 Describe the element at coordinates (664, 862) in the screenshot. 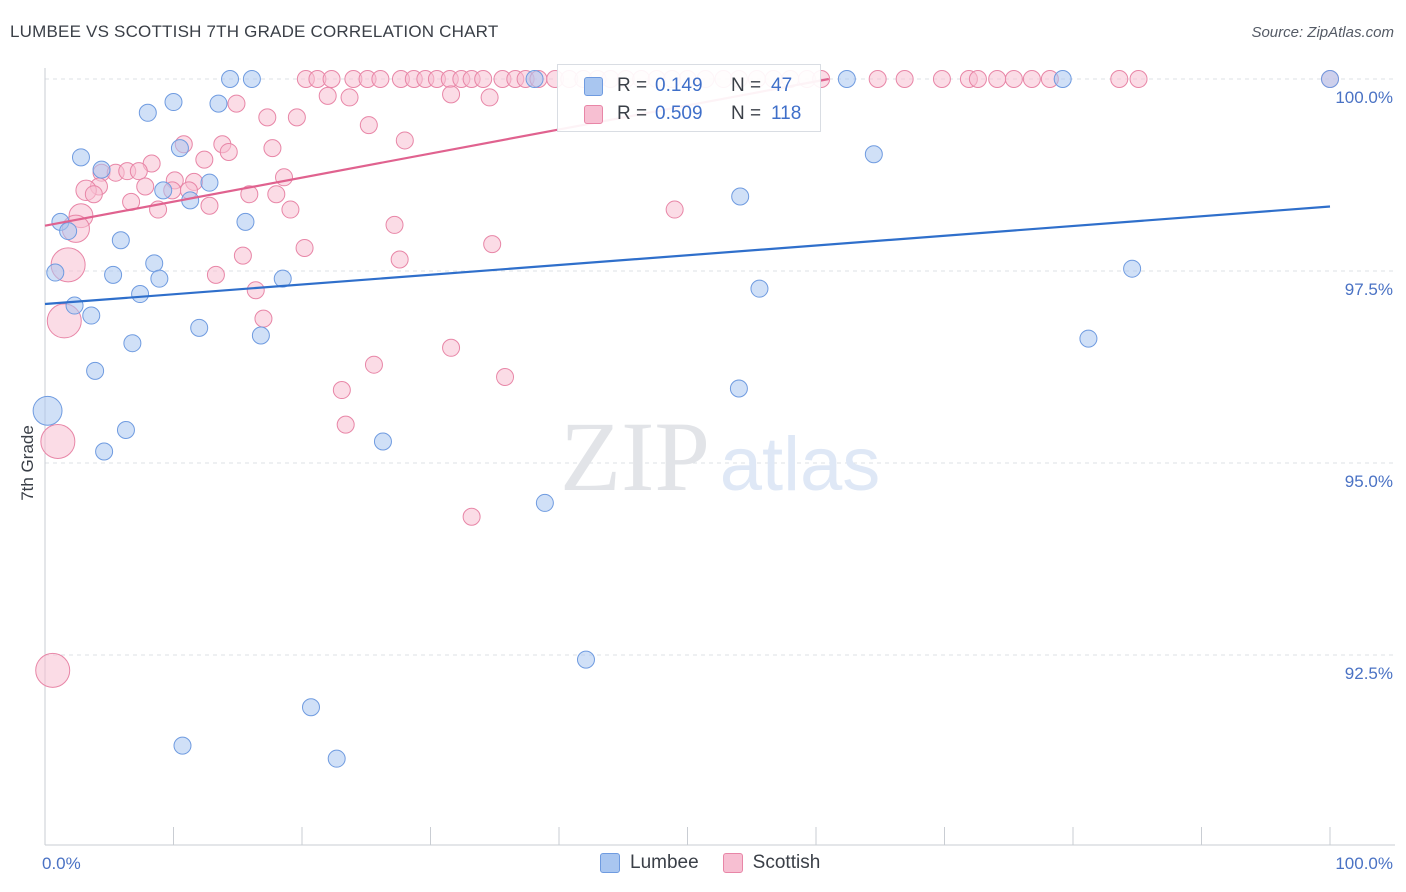

I see `legend-label-lumbee: Lumbee` at that location.